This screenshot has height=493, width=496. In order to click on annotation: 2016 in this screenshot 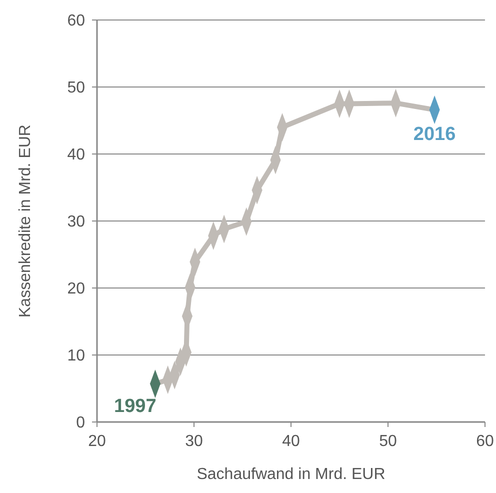, I will do `click(434, 134)`.